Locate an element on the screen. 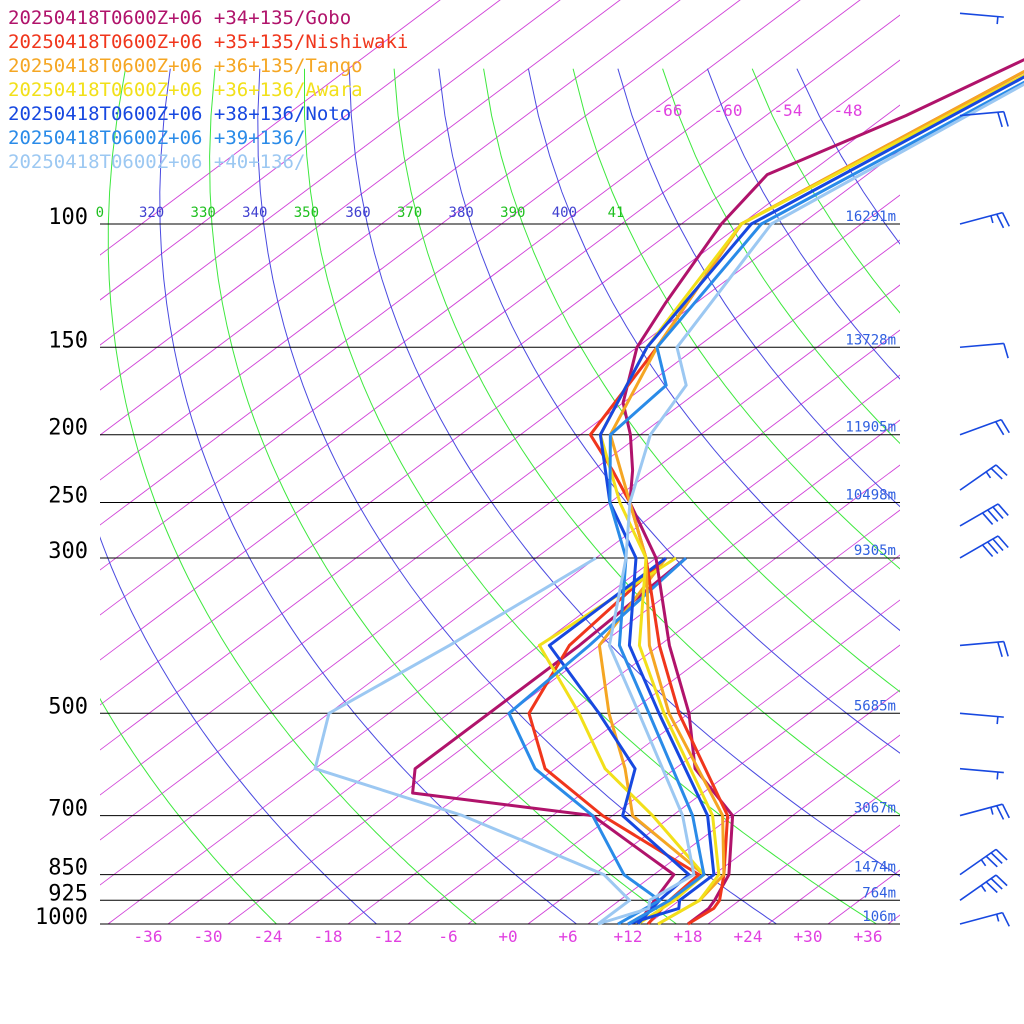  theta-label: 0 is located at coordinates (100, 213).